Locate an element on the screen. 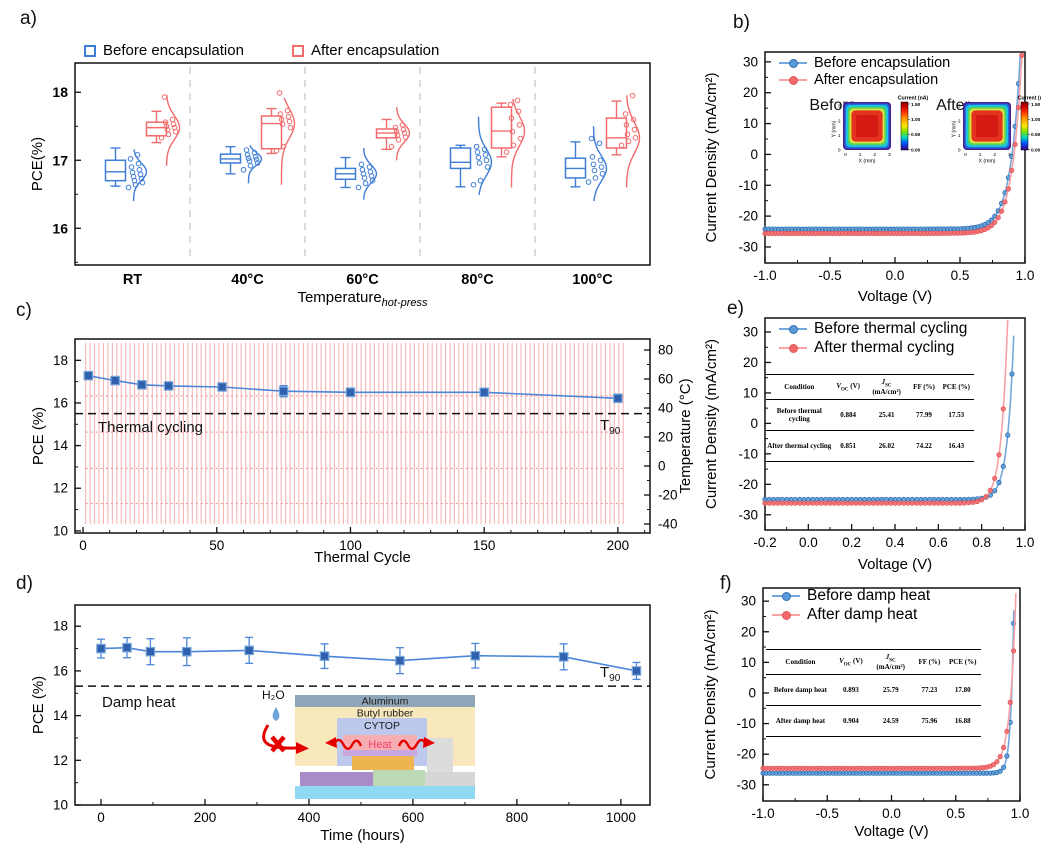  svg-text: Aluminum is located at coordinates (385, 702).